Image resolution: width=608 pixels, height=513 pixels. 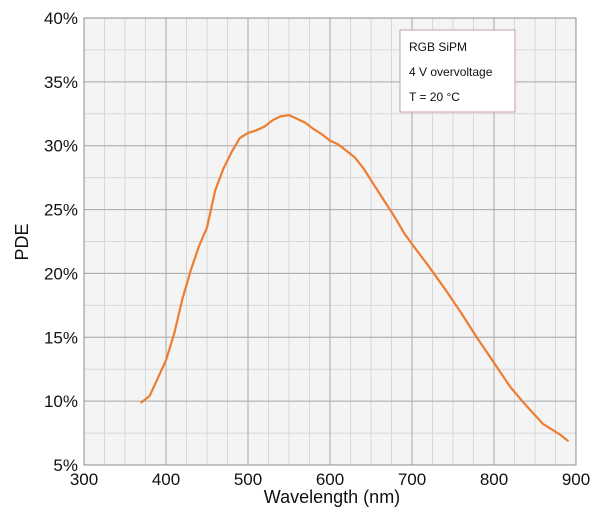 What do you see at coordinates (65, 465) in the screenshot?
I see `y-tick-label: 5%` at bounding box center [65, 465].